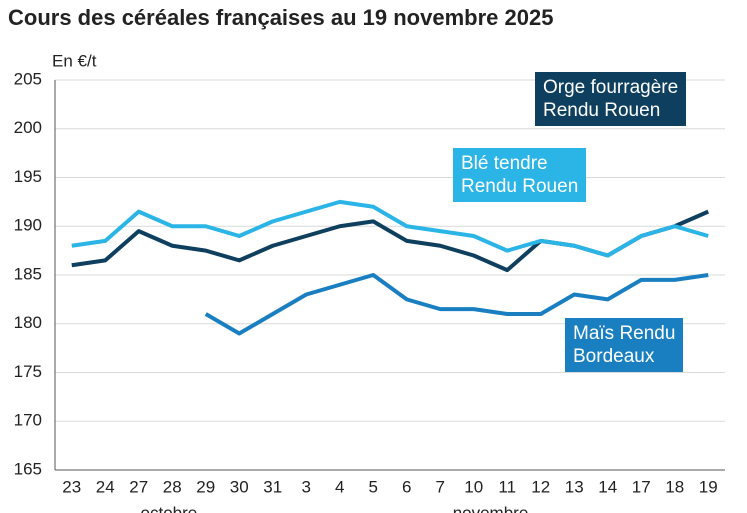 This screenshot has width=747, height=513. What do you see at coordinates (708, 486) in the screenshot?
I see `x-tick-label: 19` at bounding box center [708, 486].